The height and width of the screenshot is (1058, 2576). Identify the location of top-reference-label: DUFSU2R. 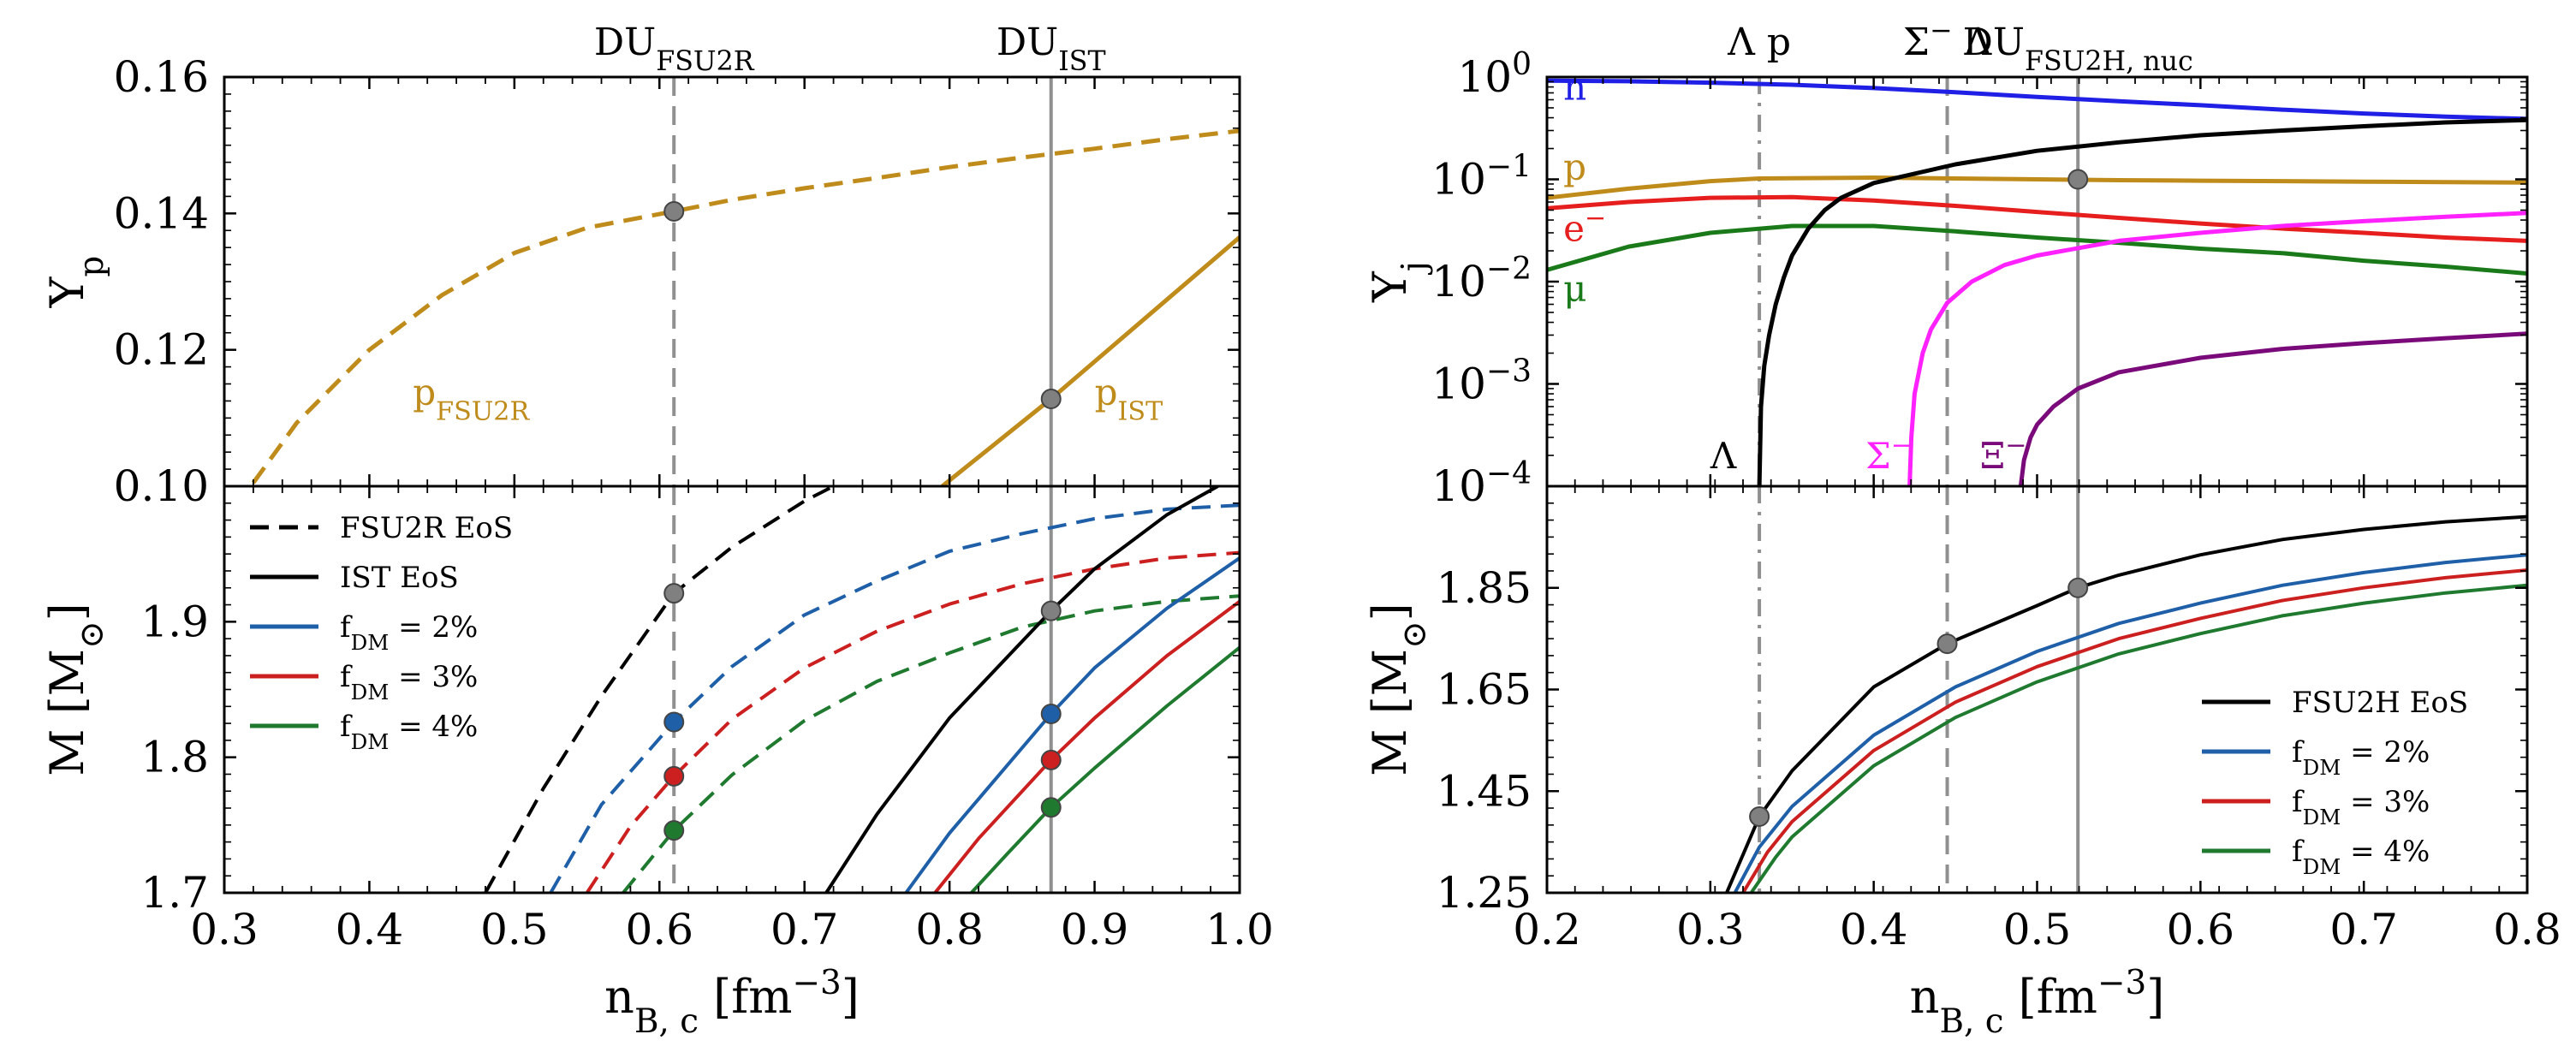
(674, 49).